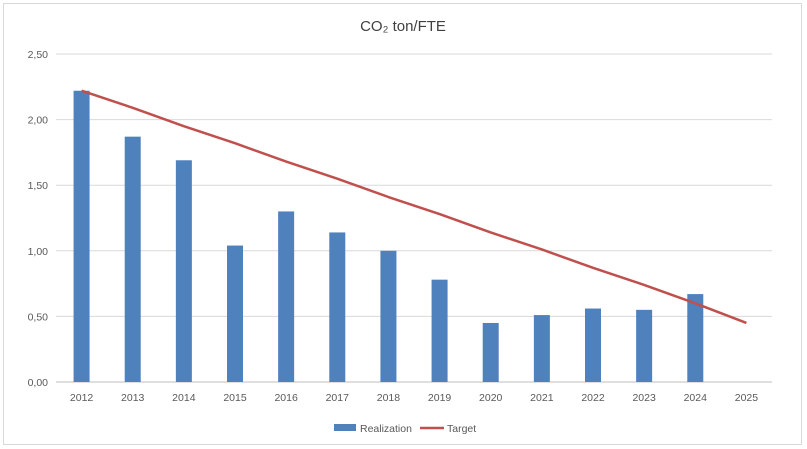  I want to click on x-tick-label: 2020, so click(491, 398).